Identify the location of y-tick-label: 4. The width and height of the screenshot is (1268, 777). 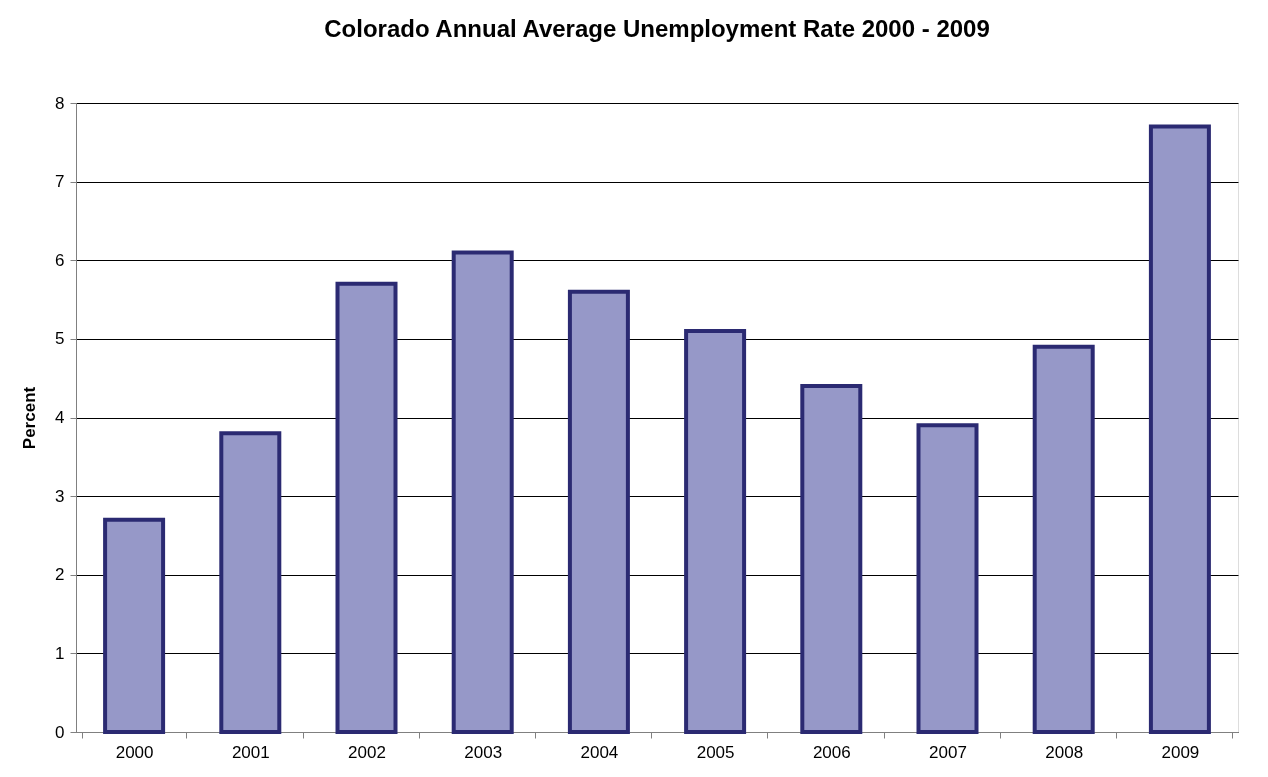
(60, 417).